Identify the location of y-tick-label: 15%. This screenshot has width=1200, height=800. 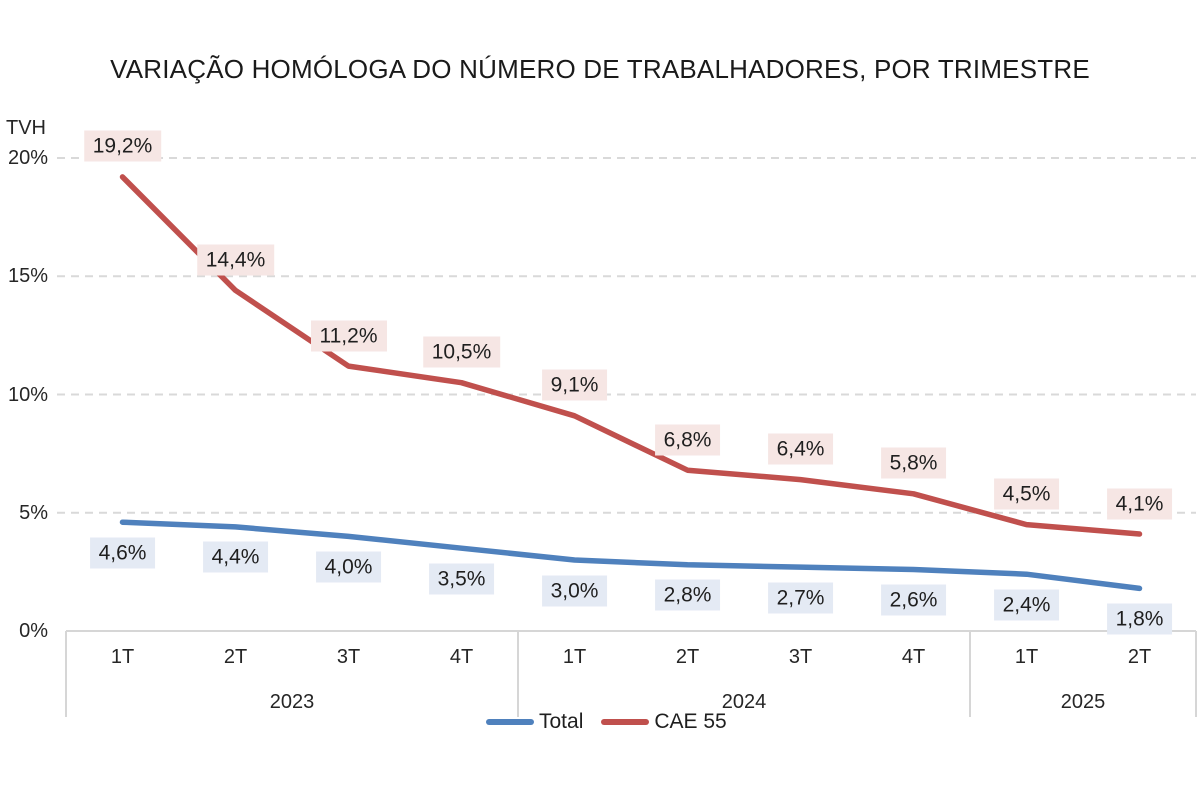
(27, 276).